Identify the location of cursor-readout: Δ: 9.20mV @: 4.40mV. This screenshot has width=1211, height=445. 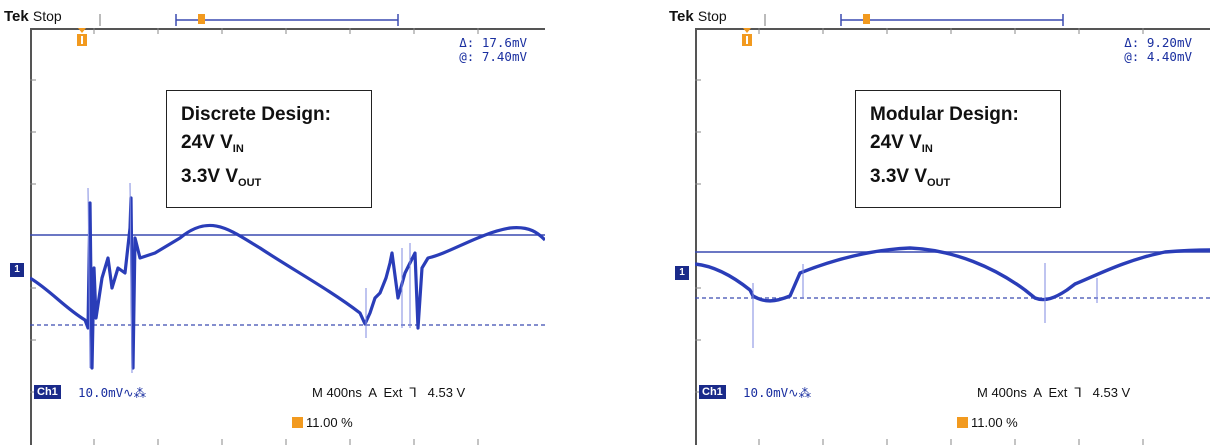
(1158, 49).